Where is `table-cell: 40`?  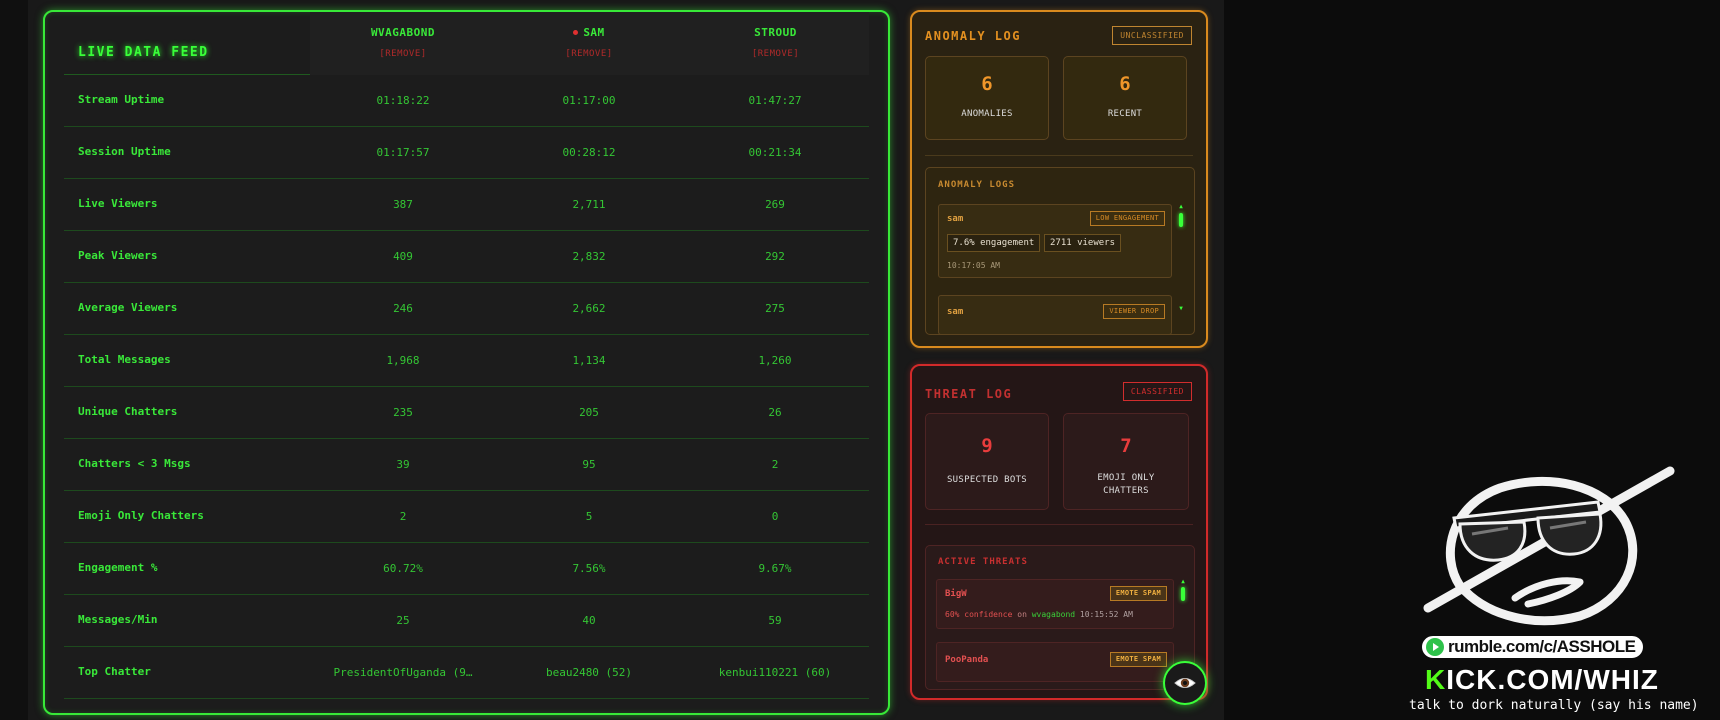
table-cell: 40 is located at coordinates (589, 620).